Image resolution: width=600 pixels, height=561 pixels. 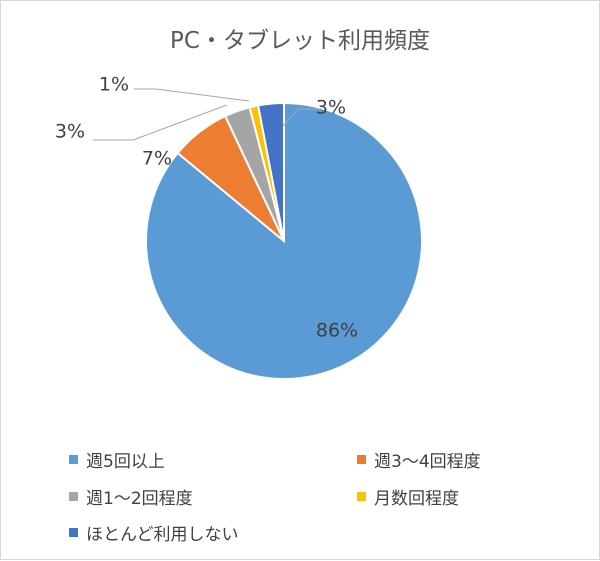 What do you see at coordinates (70, 132) in the screenshot?
I see `data-label-3: 3%` at bounding box center [70, 132].